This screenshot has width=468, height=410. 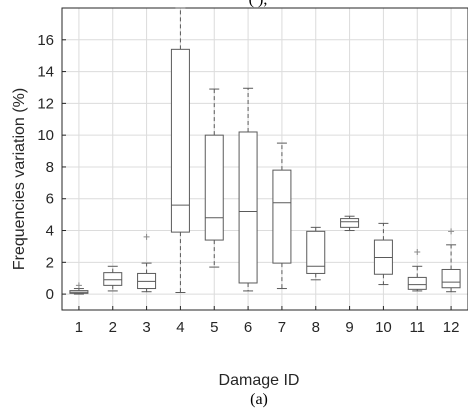 What do you see at coordinates (259, 399) in the screenshot?
I see `figure-caption: (a)` at bounding box center [259, 399].